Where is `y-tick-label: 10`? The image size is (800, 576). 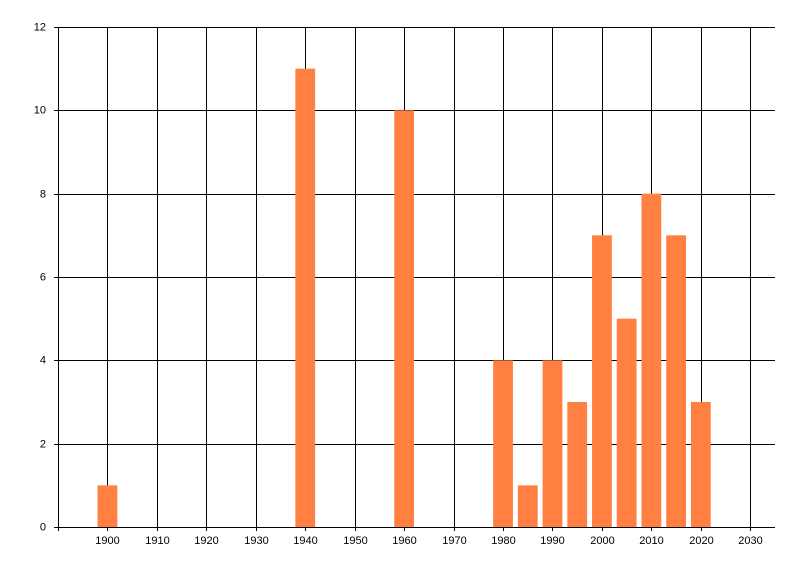
y-tick-label: 10 is located at coordinates (40, 110).